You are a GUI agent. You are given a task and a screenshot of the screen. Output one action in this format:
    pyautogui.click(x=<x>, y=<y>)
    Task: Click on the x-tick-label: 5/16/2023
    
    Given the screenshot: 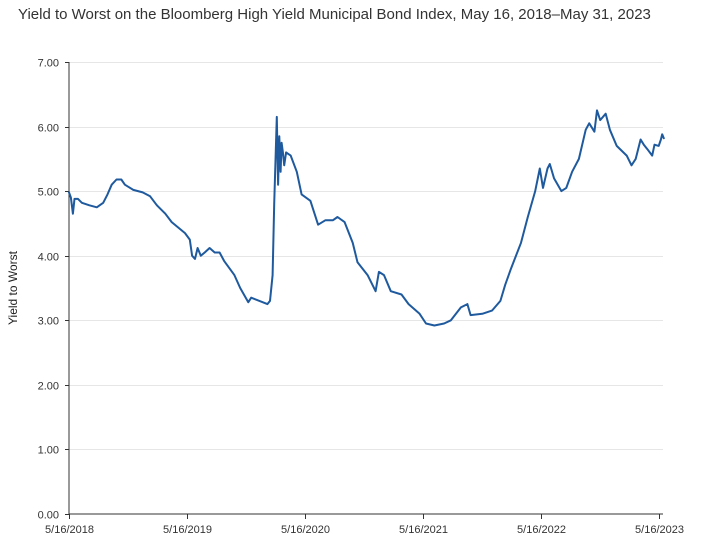 What is the action you would take?
    pyautogui.click(x=659, y=530)
    